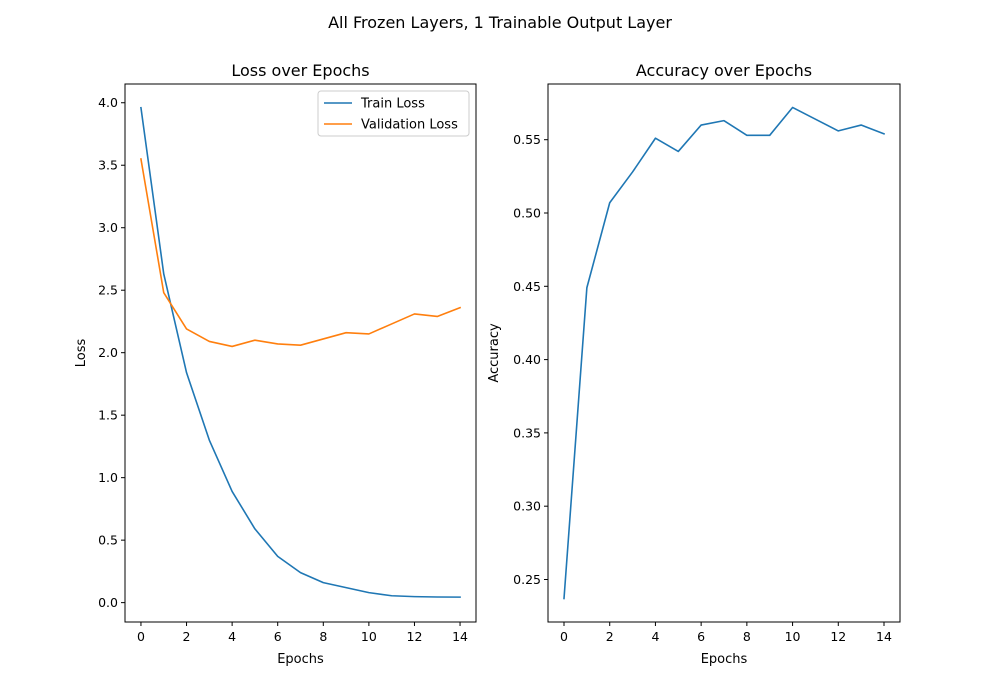 The width and height of the screenshot is (1000, 700). I want to click on loss-chart-title: Loss over Epochs, so click(300, 70).